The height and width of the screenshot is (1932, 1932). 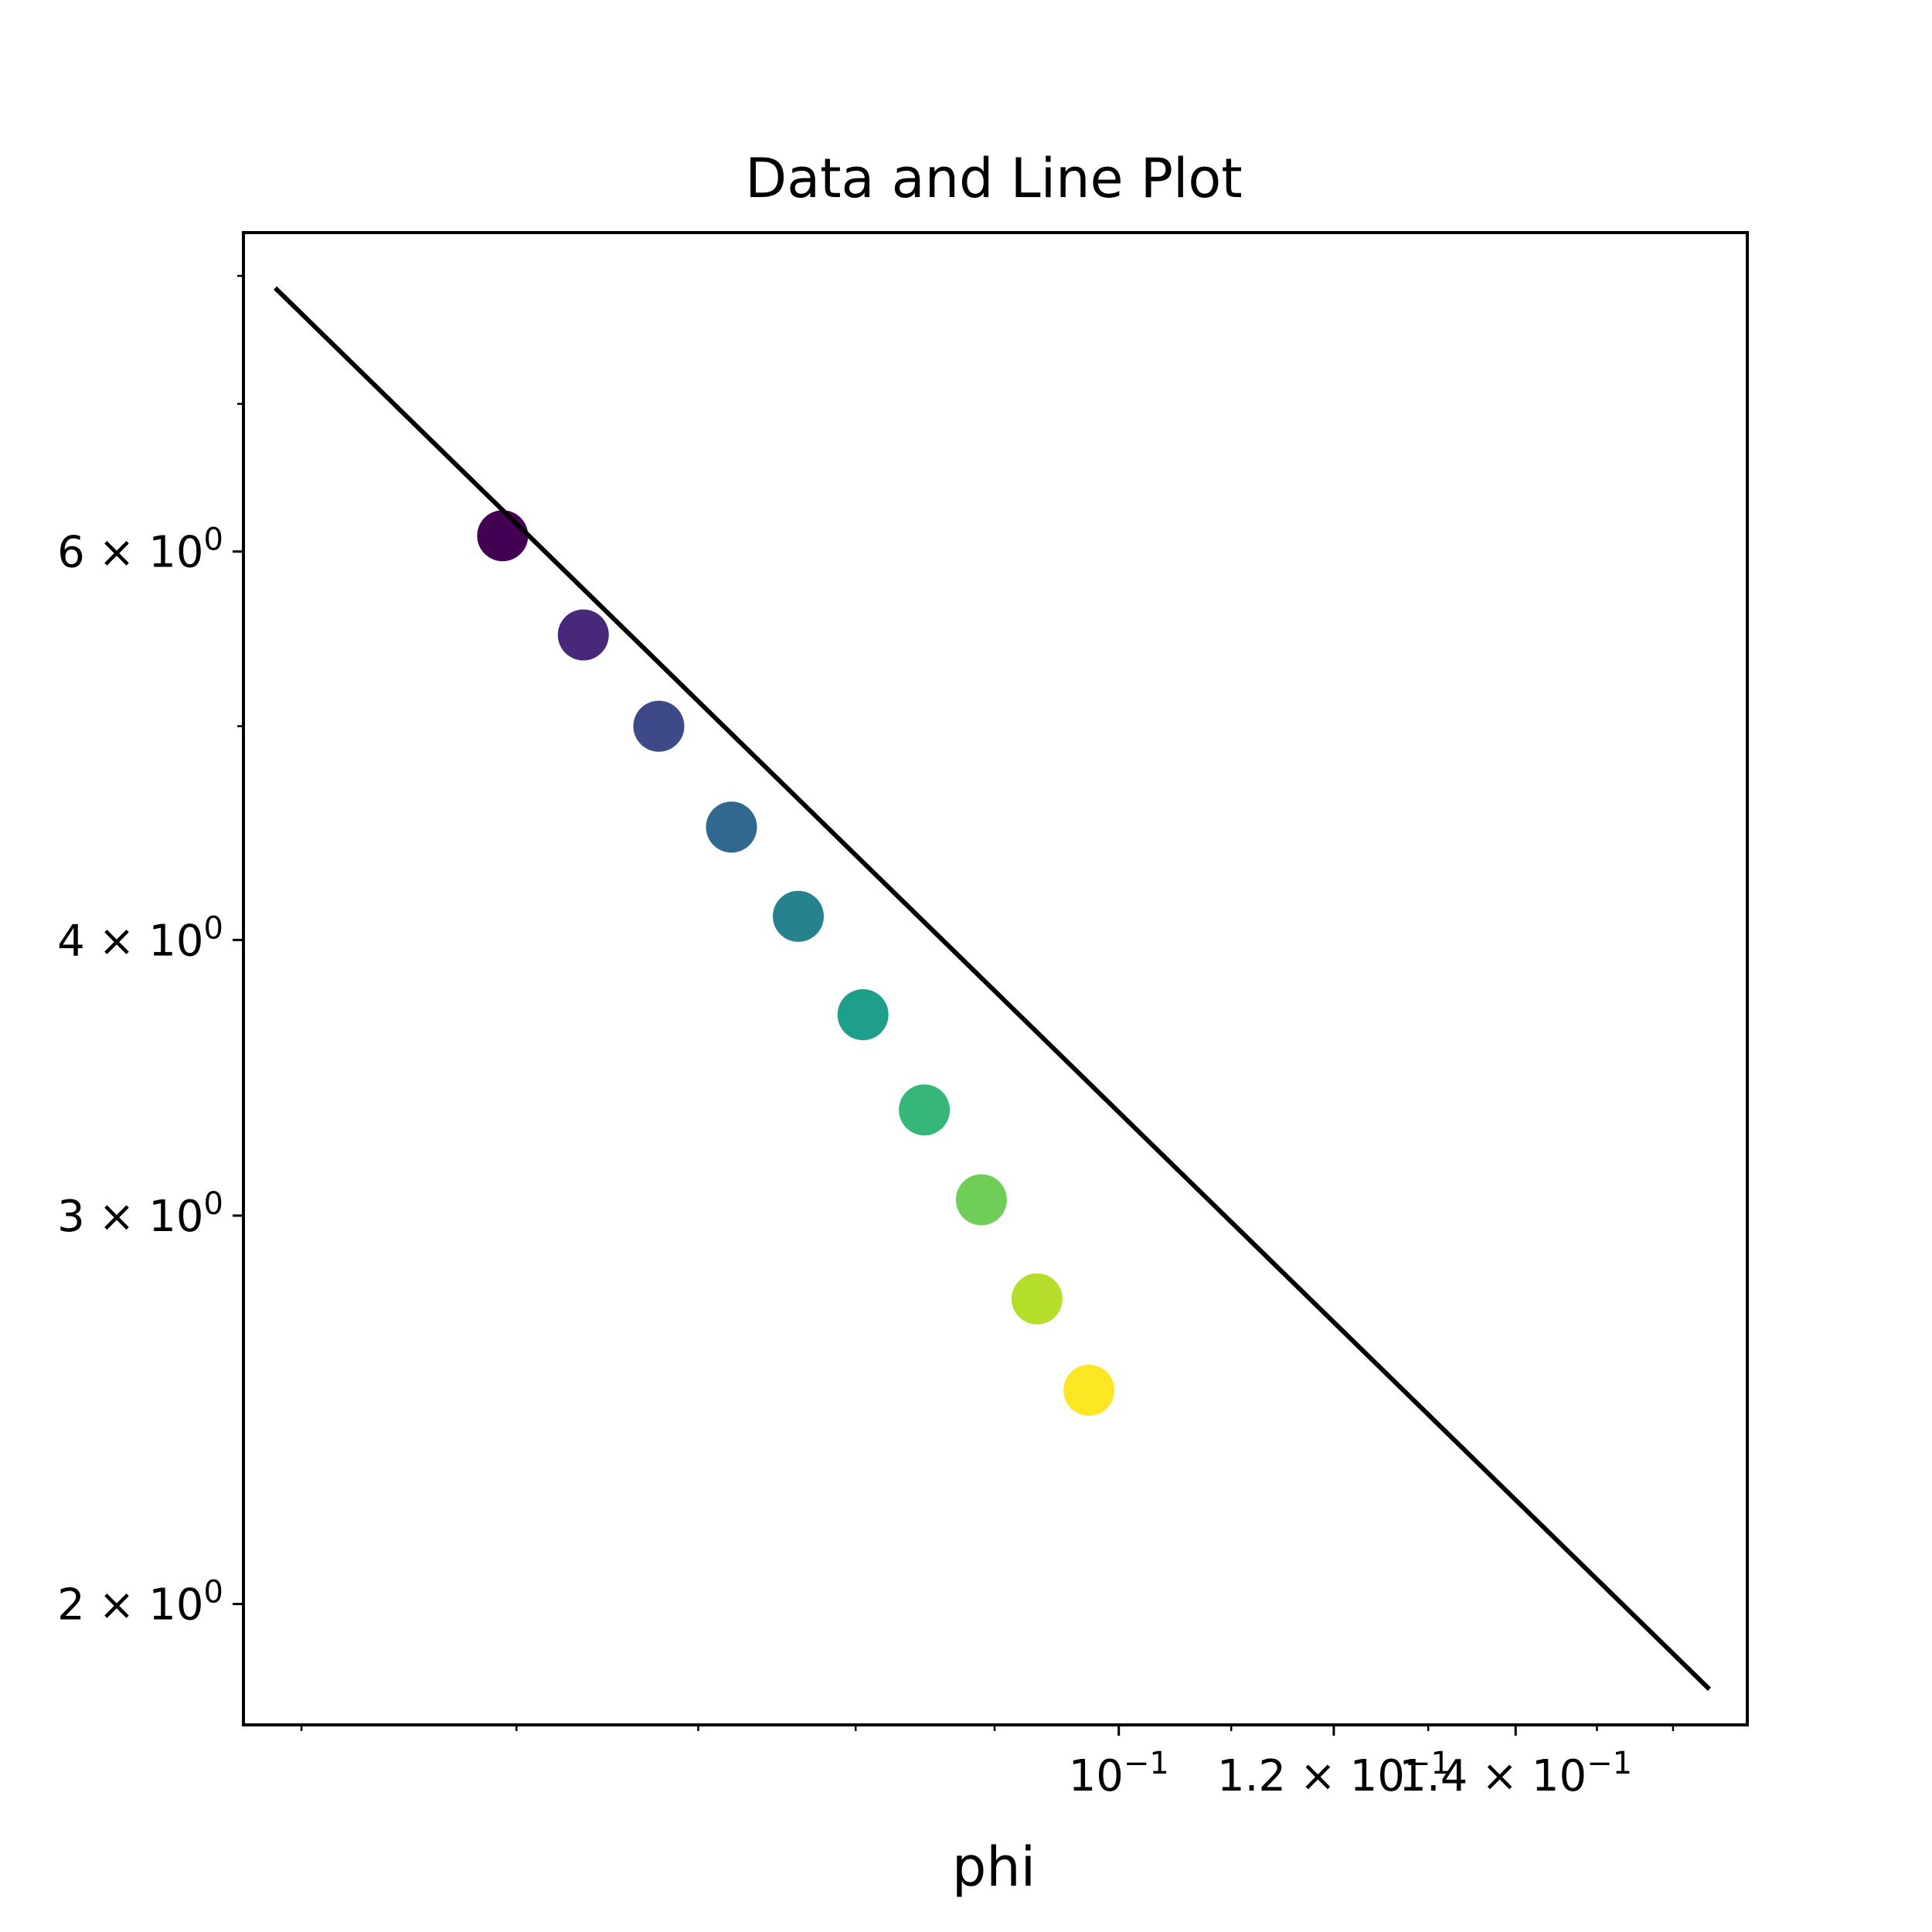 I want to click on chart-title: Data and Line Plot, so click(x=993, y=178).